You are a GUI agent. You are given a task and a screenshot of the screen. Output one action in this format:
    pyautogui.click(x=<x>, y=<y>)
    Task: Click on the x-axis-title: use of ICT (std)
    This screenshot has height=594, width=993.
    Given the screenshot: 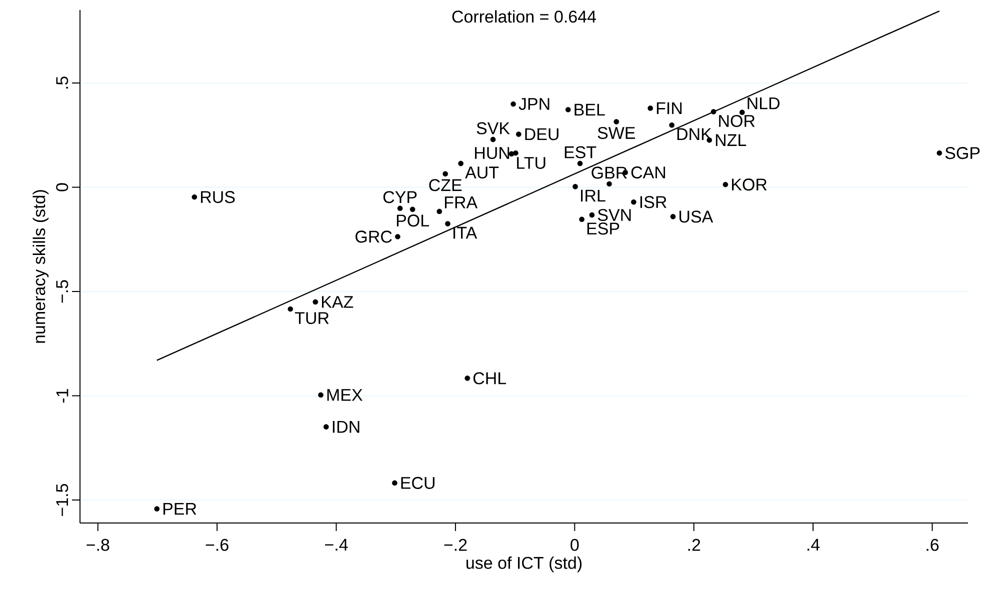 What is the action you would take?
    pyautogui.click(x=524, y=564)
    